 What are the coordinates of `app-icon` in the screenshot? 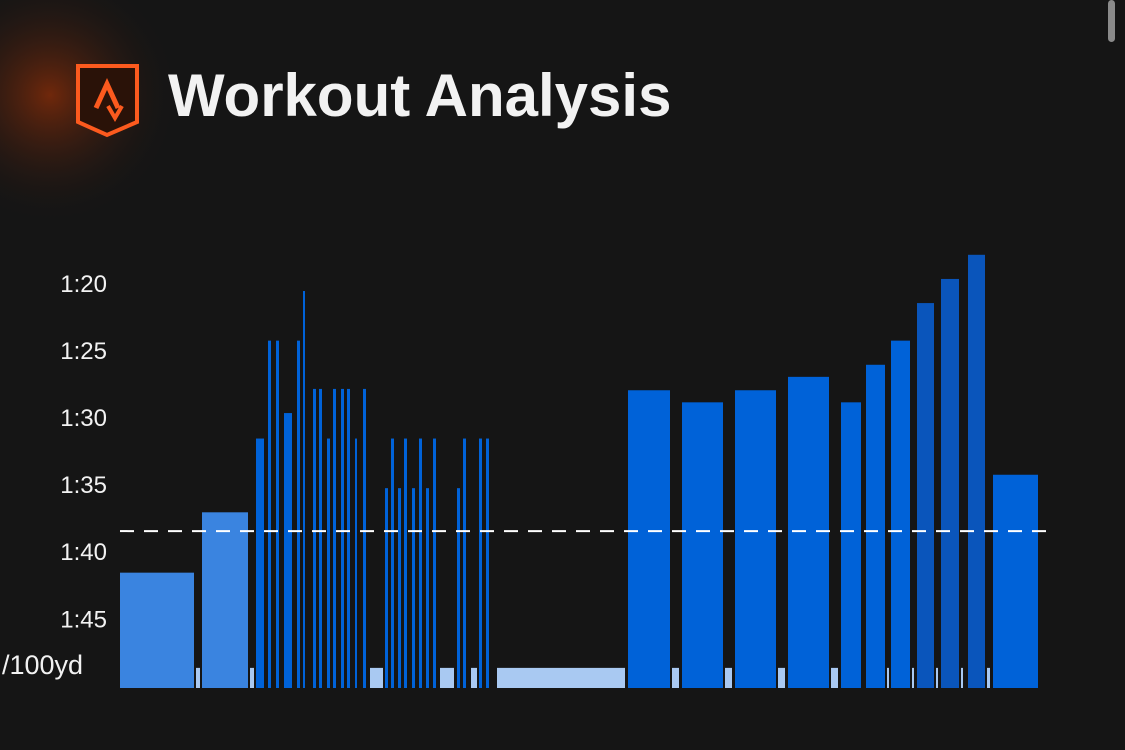 It's located at (107, 101).